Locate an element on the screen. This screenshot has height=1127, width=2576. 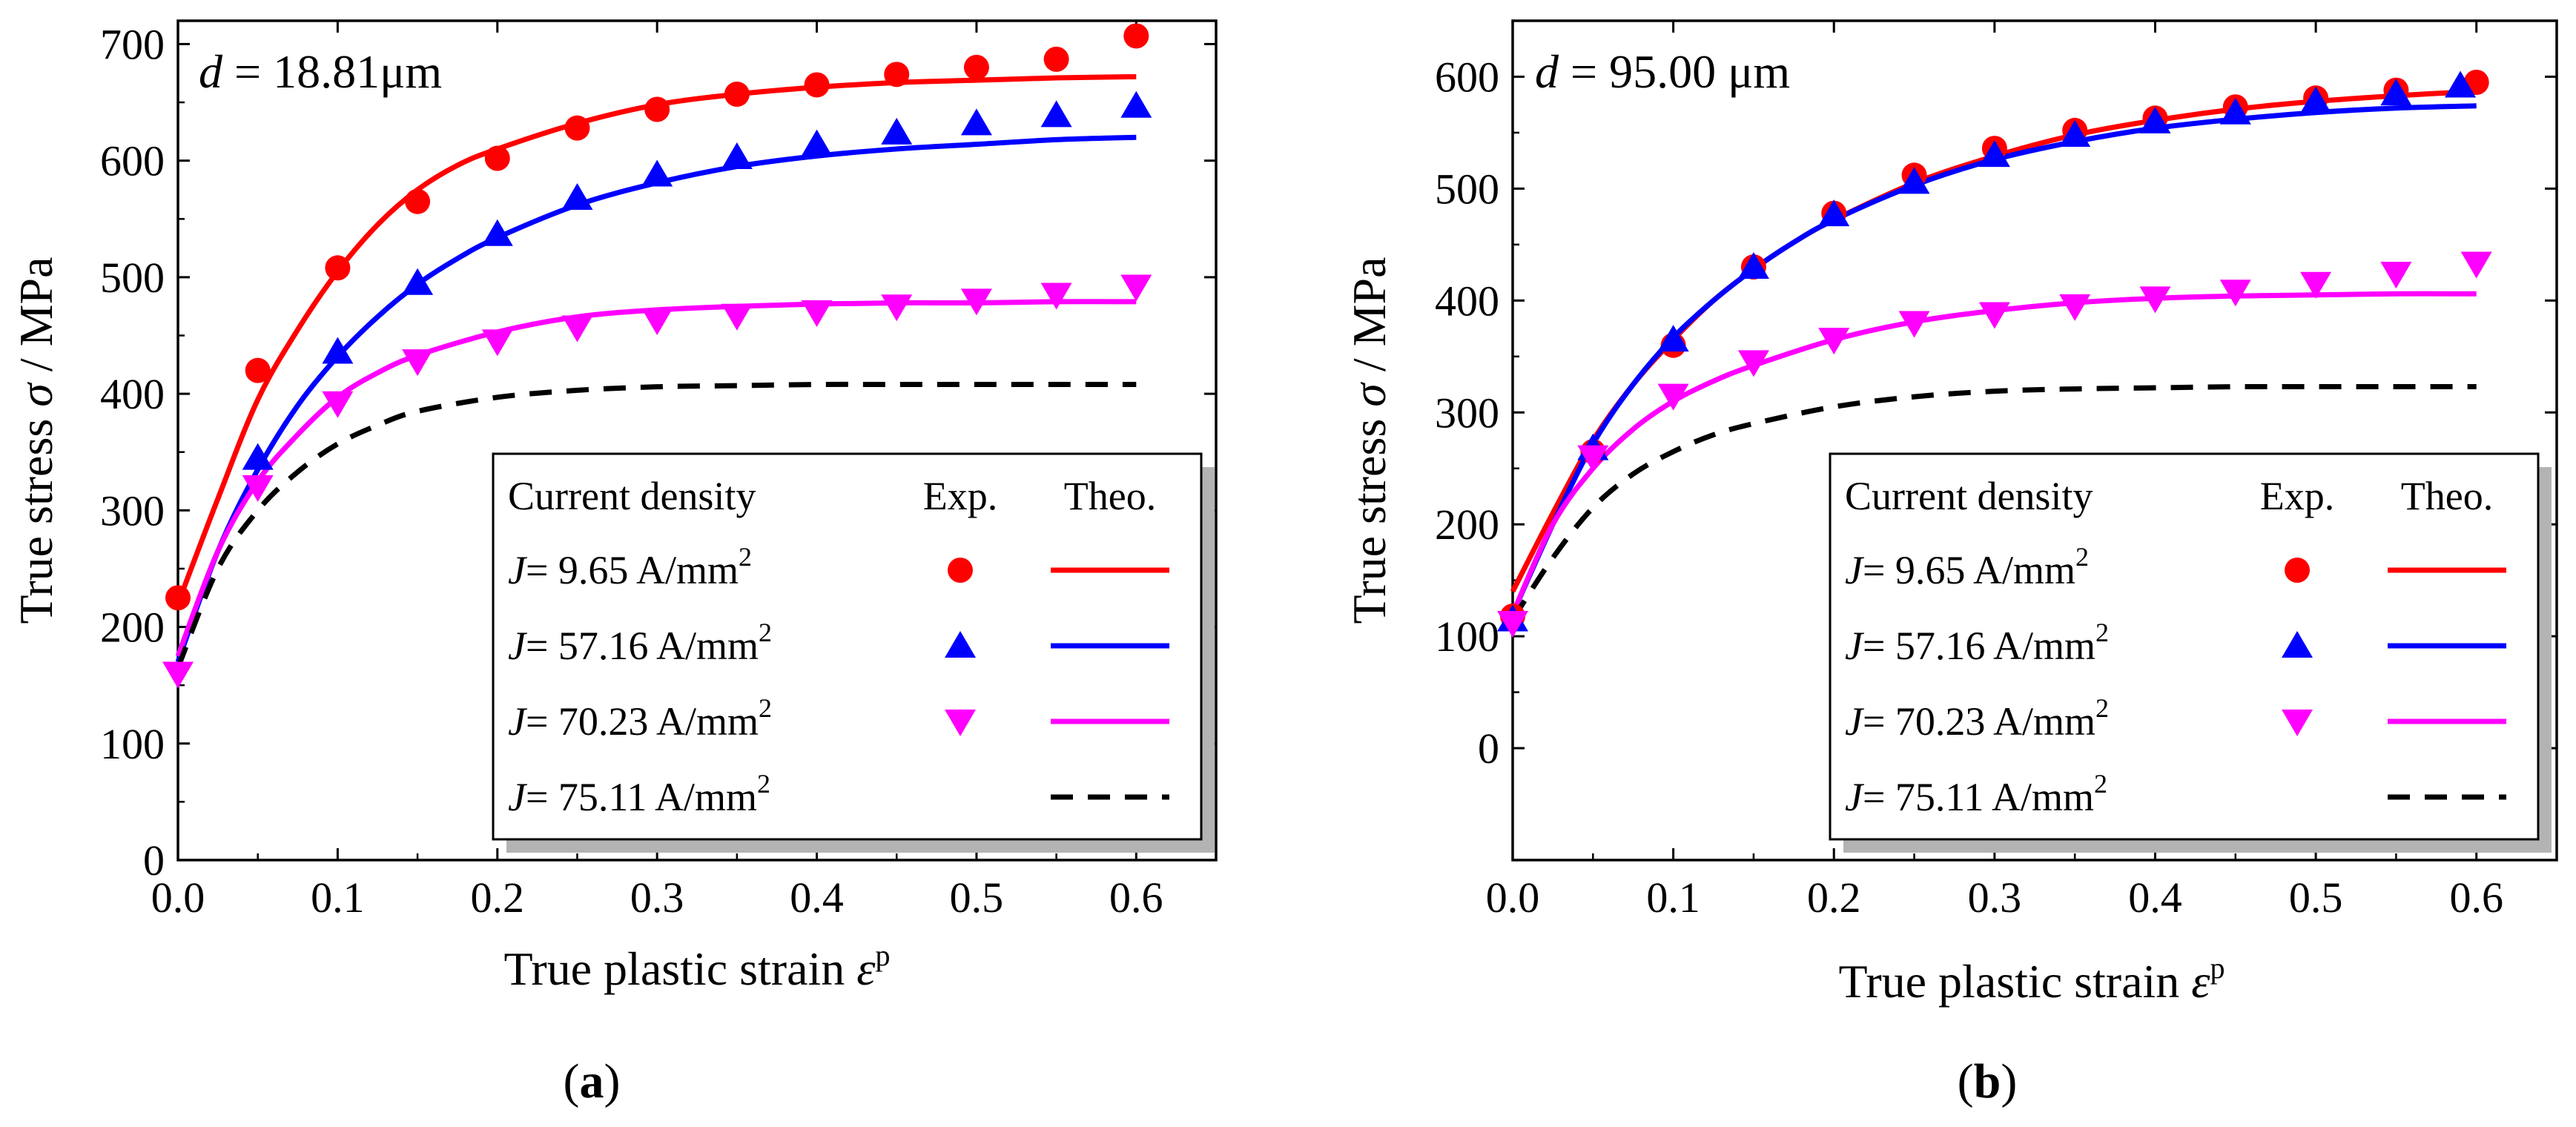
legend-entry-text: = 57.16 A/mm is located at coordinates (1979, 646).